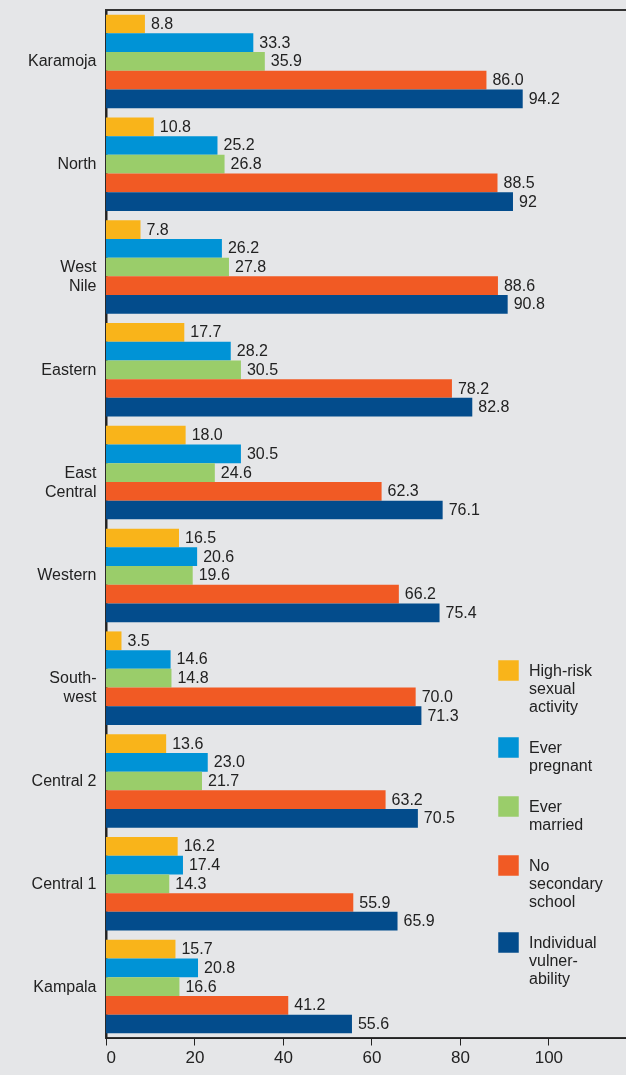 This screenshot has height=1075, width=626. I want to click on data-label: 55.9, so click(375, 902).